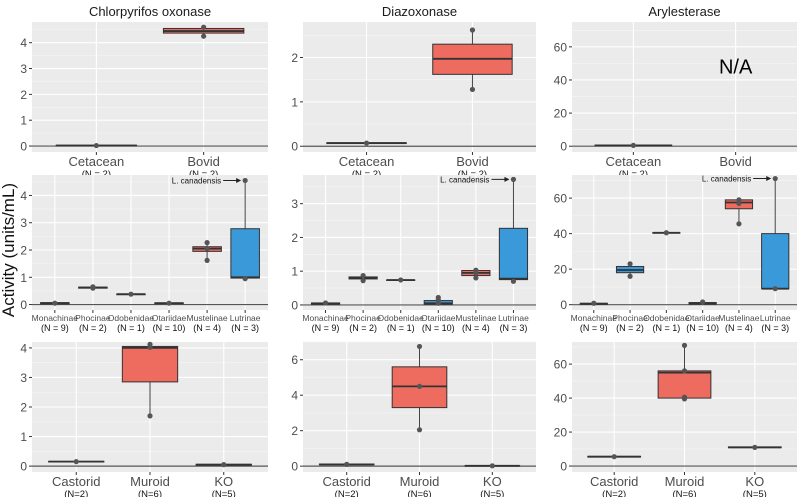 Image resolution: width=800 pixels, height=497 pixels. I want to click on y-axis-label: Activity (units/mL), so click(9, 250).